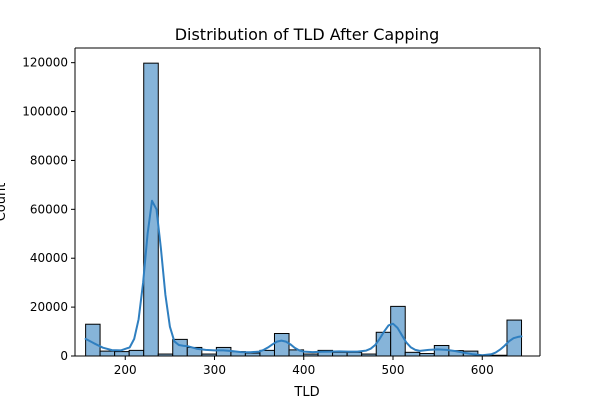  I want to click on y-tick-label: 40000, so click(49, 258).